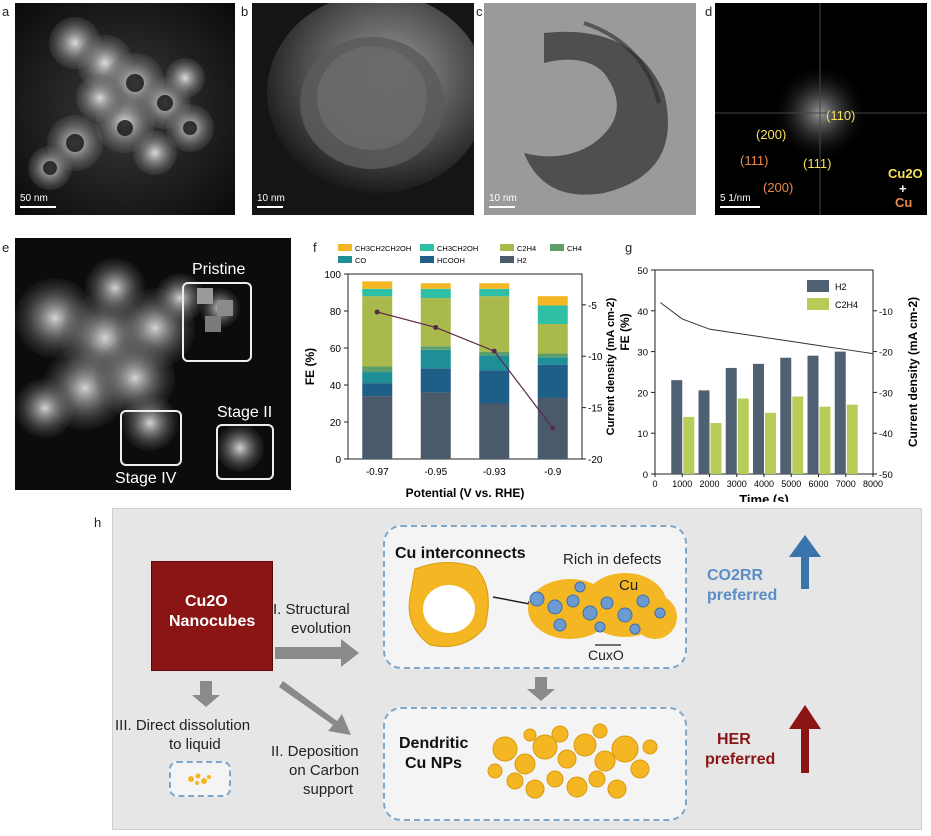  What do you see at coordinates (595, 357) in the screenshot?
I see `y2tick-label--10: -10` at bounding box center [595, 357].